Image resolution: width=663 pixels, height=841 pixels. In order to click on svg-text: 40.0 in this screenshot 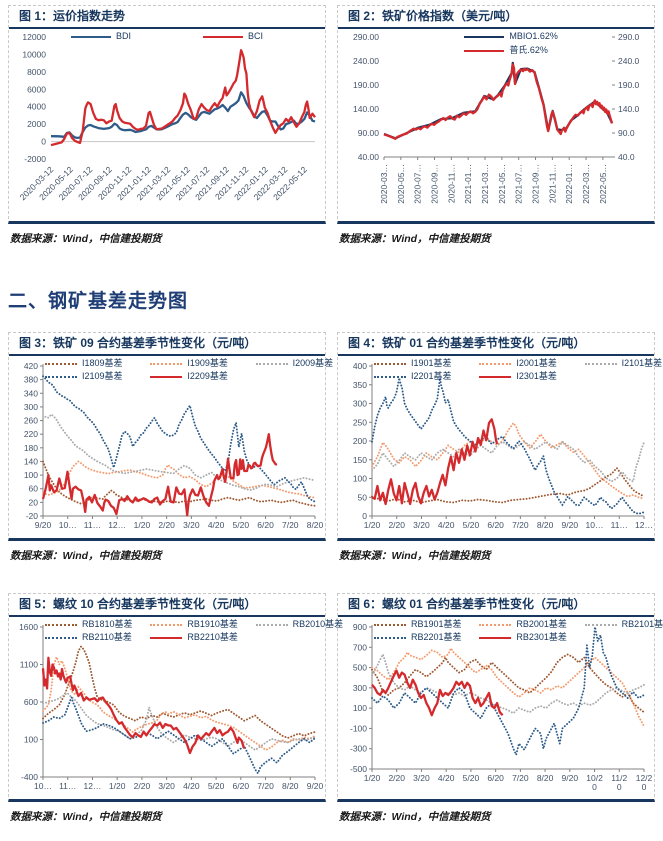, I will do `click(626, 157)`.